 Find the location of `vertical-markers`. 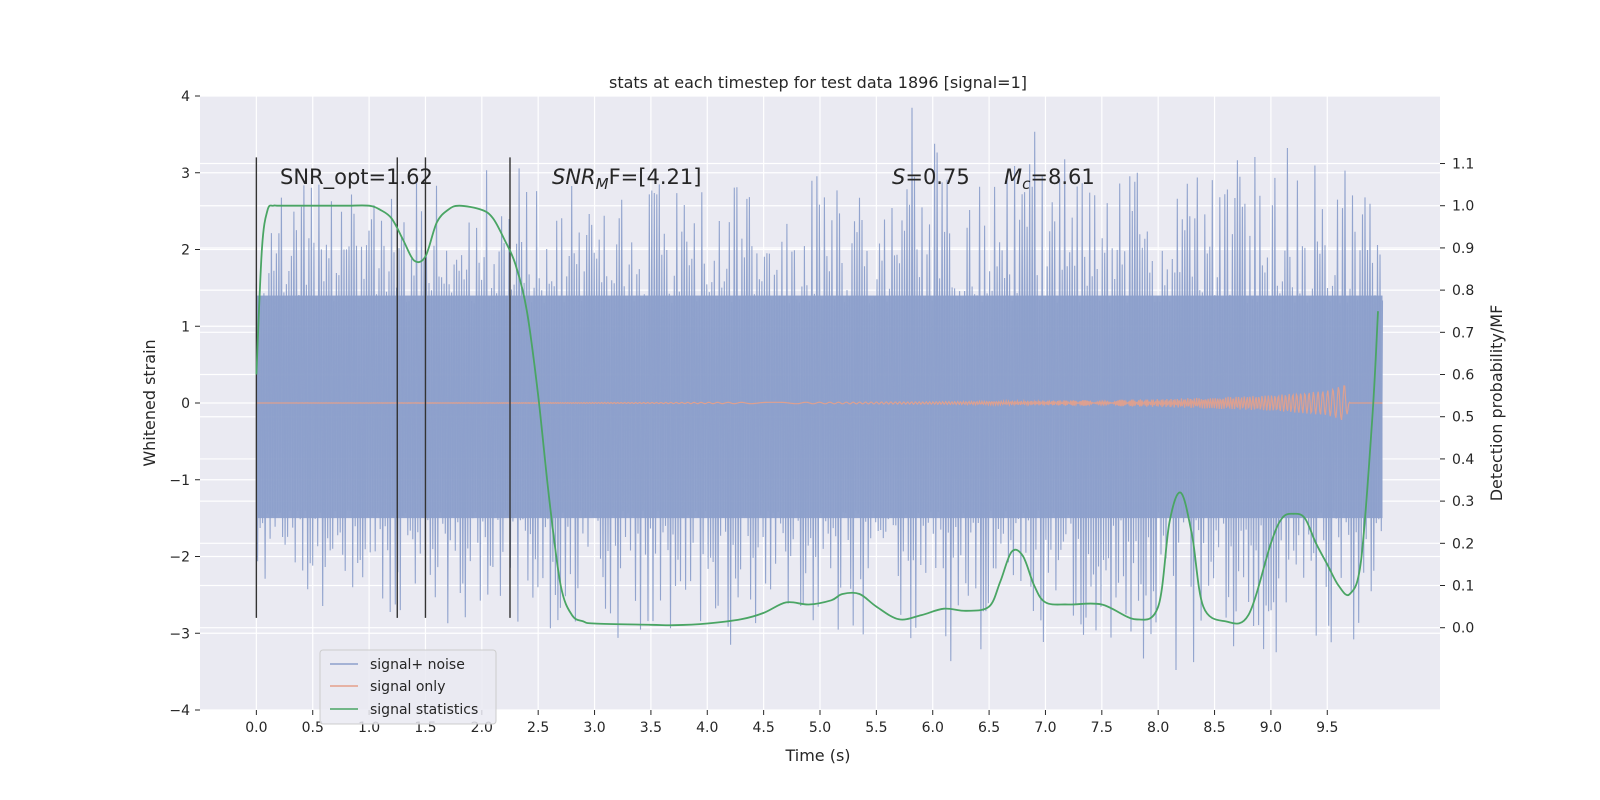

vertical-markers is located at coordinates (383, 387).